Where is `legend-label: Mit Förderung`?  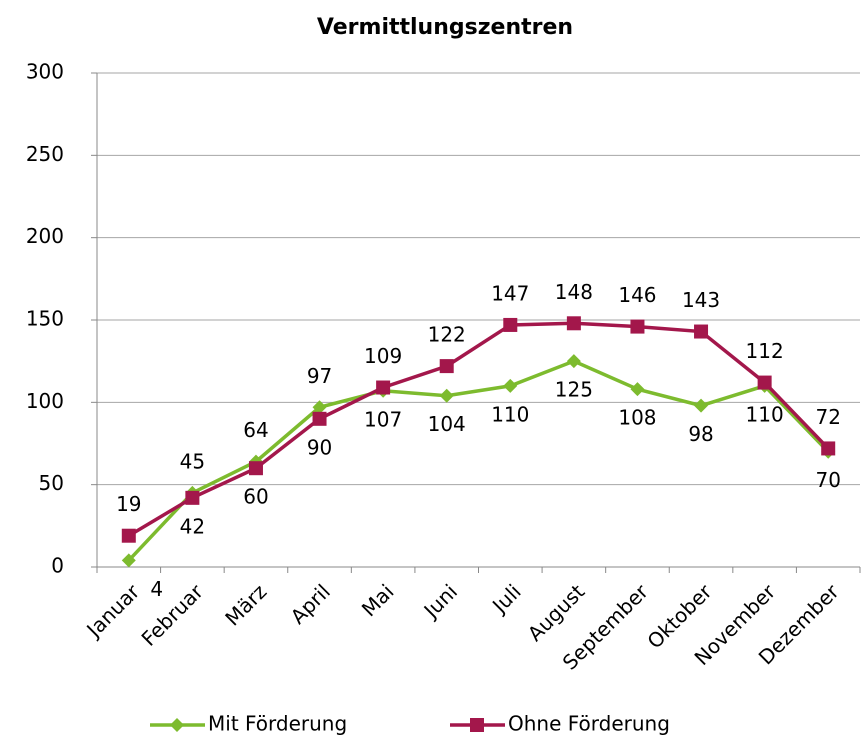
legend-label: Mit Förderung is located at coordinates (277, 724).